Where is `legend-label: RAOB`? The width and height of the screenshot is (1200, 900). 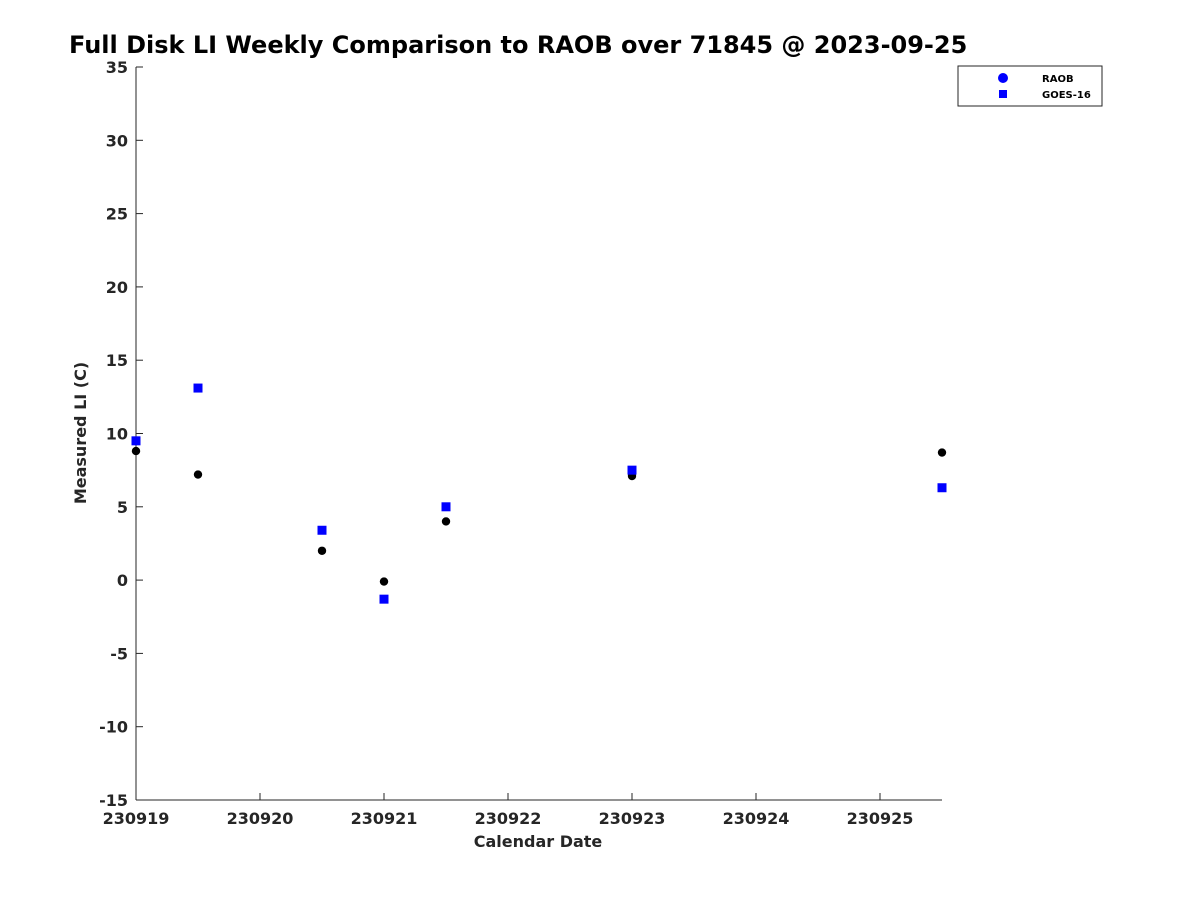 legend-label: RAOB is located at coordinates (1058, 79).